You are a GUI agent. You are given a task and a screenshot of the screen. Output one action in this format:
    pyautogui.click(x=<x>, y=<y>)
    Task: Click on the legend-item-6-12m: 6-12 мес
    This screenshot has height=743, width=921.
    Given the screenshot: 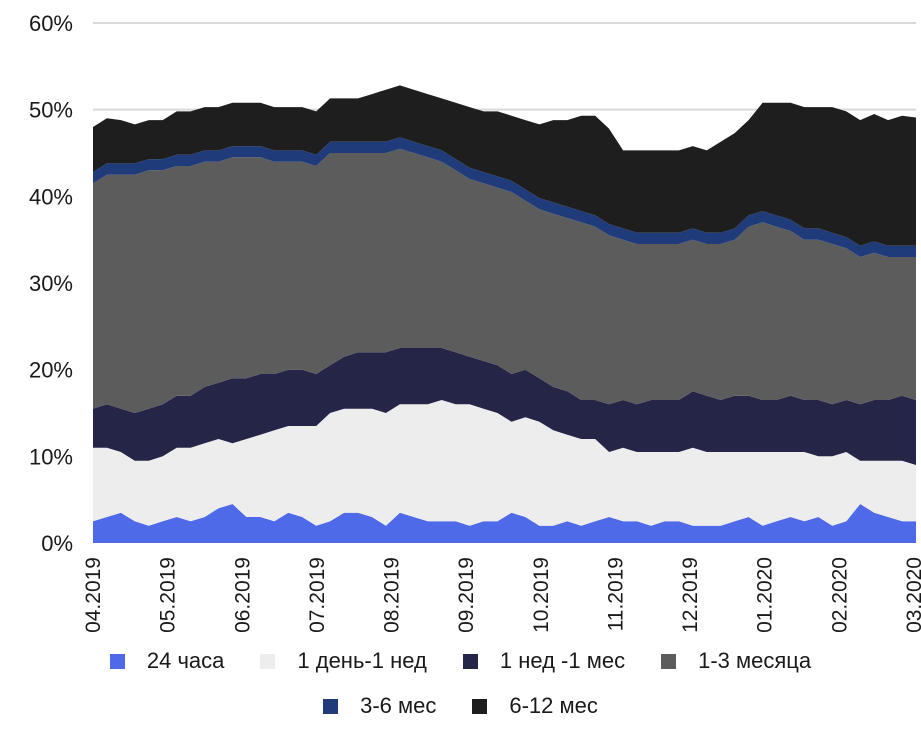 What is the action you would take?
    pyautogui.click(x=535, y=706)
    